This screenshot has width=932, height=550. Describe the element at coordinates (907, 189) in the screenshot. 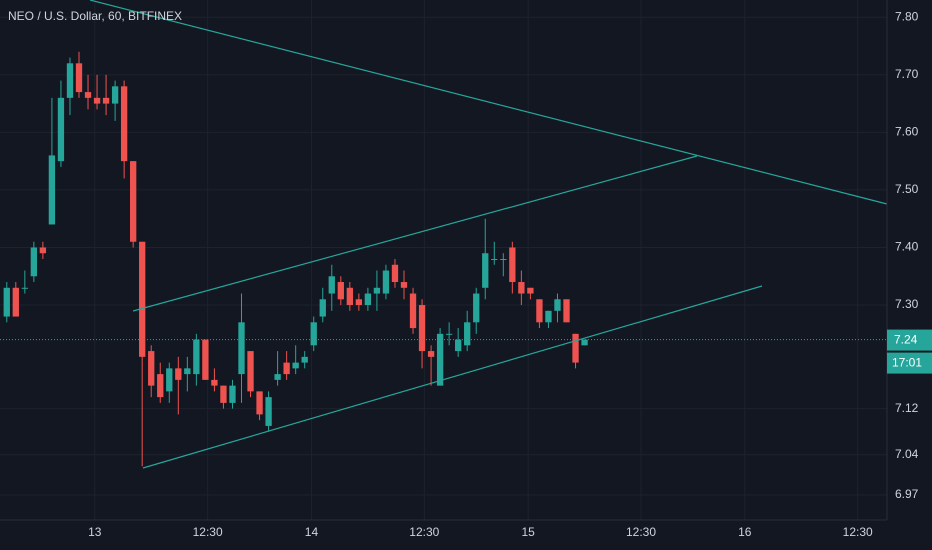

I see `y-tick-label: 7.50` at that location.